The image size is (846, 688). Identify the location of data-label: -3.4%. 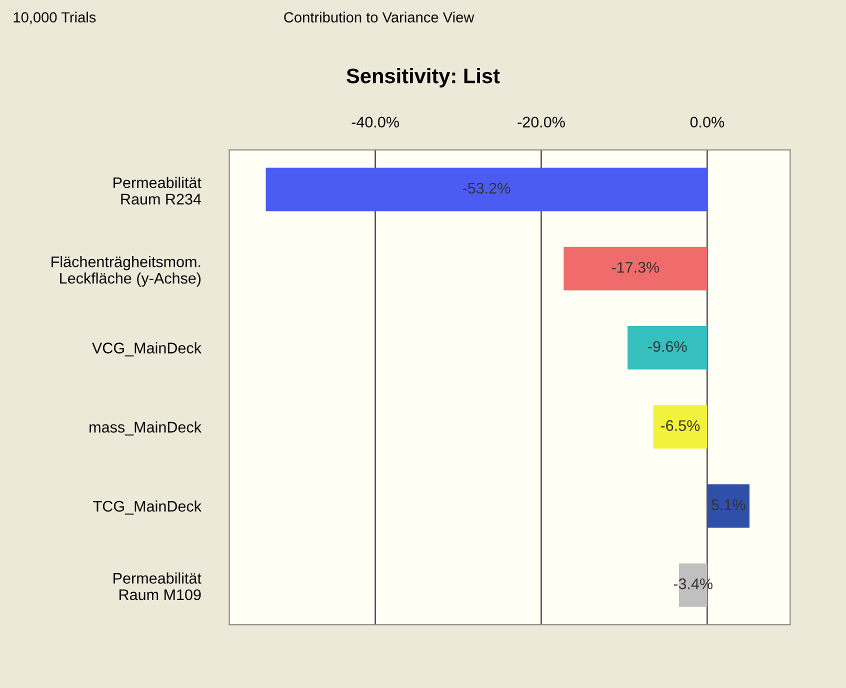
(693, 584).